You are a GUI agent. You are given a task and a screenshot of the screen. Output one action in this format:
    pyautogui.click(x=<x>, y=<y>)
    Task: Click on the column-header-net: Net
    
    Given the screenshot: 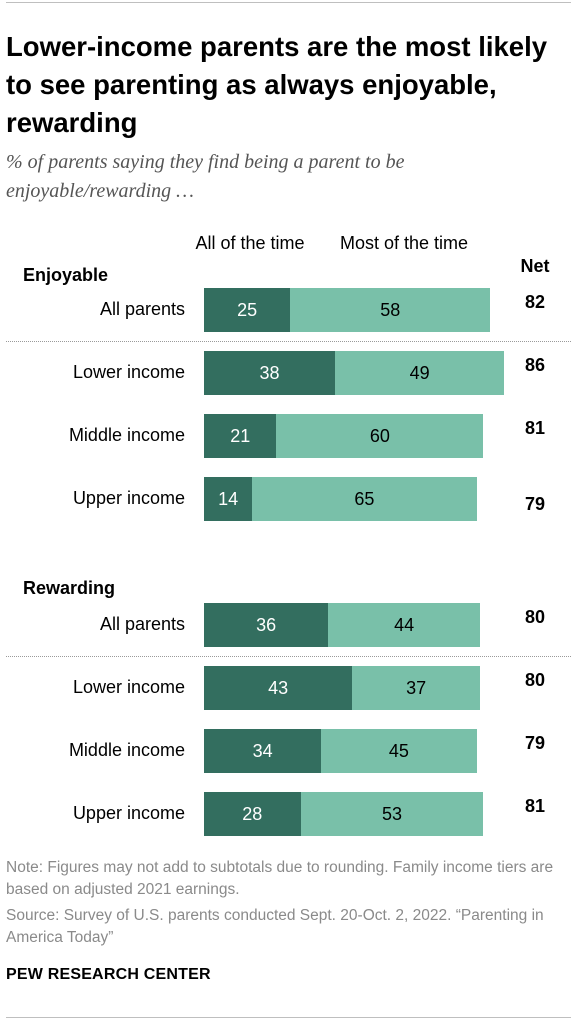 What is the action you would take?
    pyautogui.click(x=535, y=266)
    